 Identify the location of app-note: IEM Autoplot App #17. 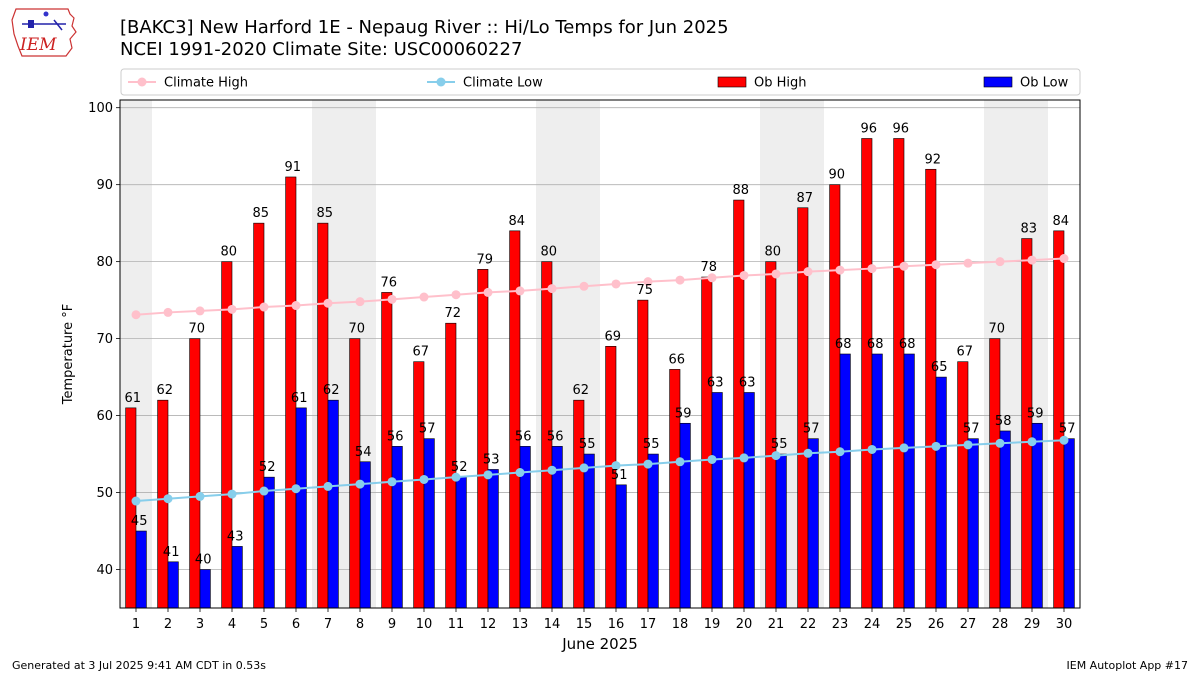
(1127, 665).